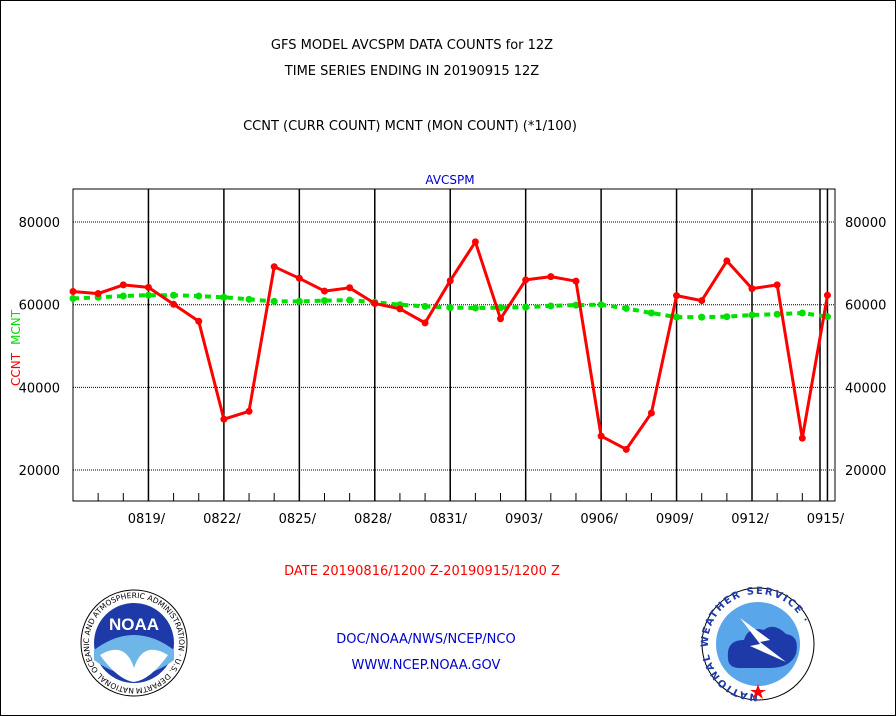 This screenshot has height=716, width=896. What do you see at coordinates (298, 519) in the screenshot?
I see `x-tick-label: 0825/` at bounding box center [298, 519].